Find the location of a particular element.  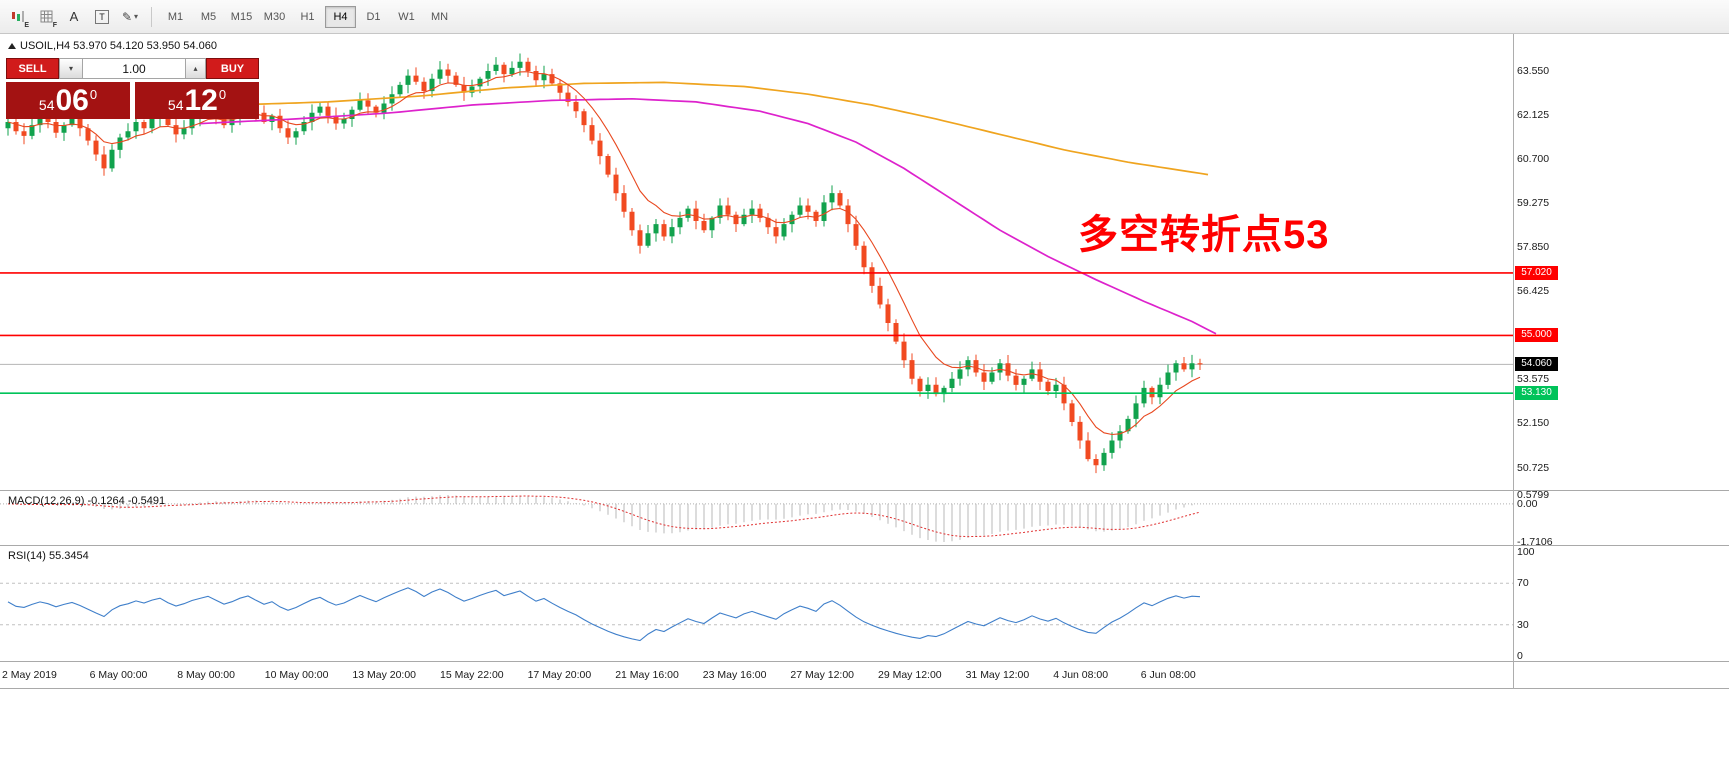

tool-sub-label: F is located at coordinates (54, 25).